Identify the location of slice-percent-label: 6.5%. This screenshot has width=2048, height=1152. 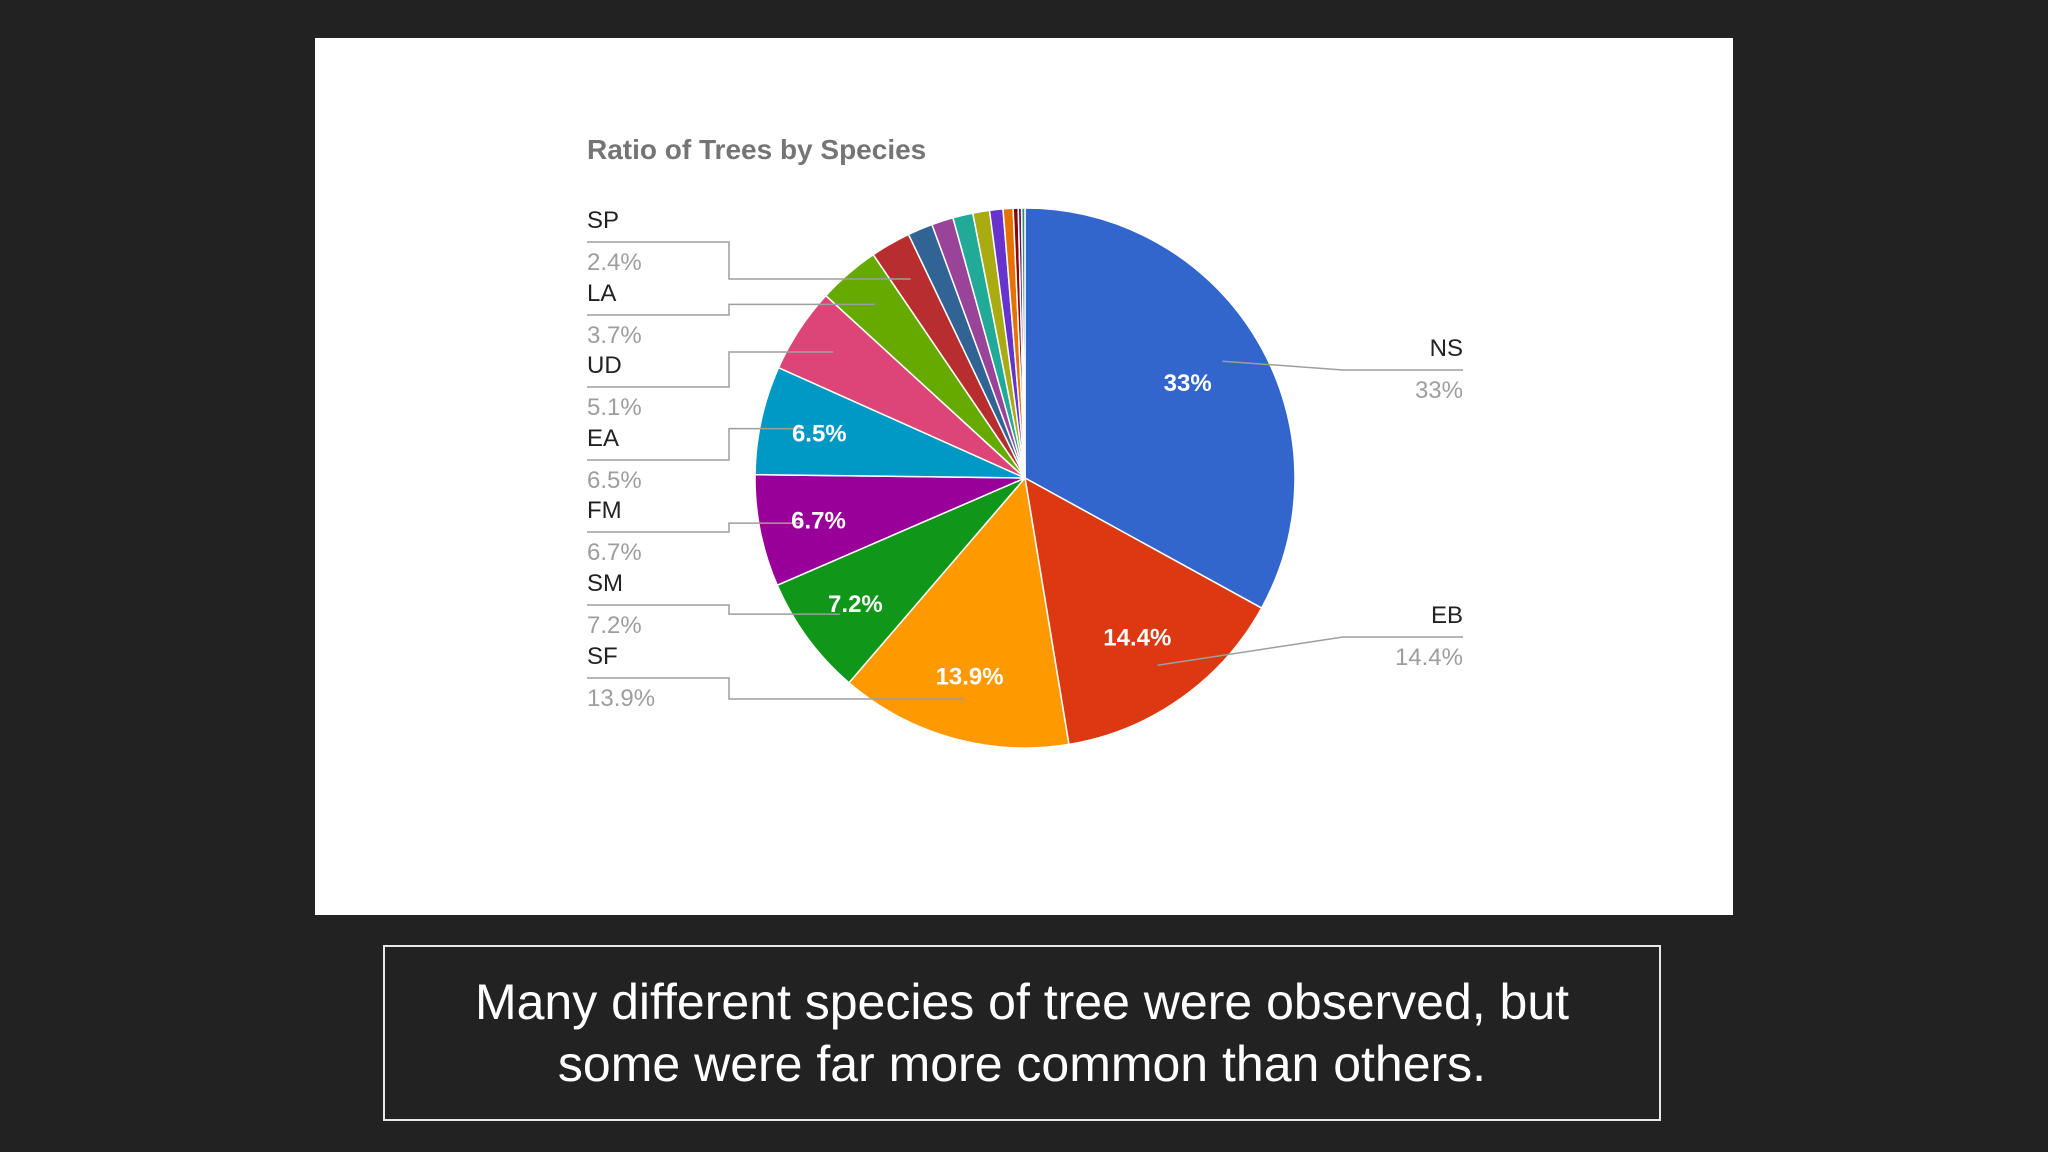
(614, 480).